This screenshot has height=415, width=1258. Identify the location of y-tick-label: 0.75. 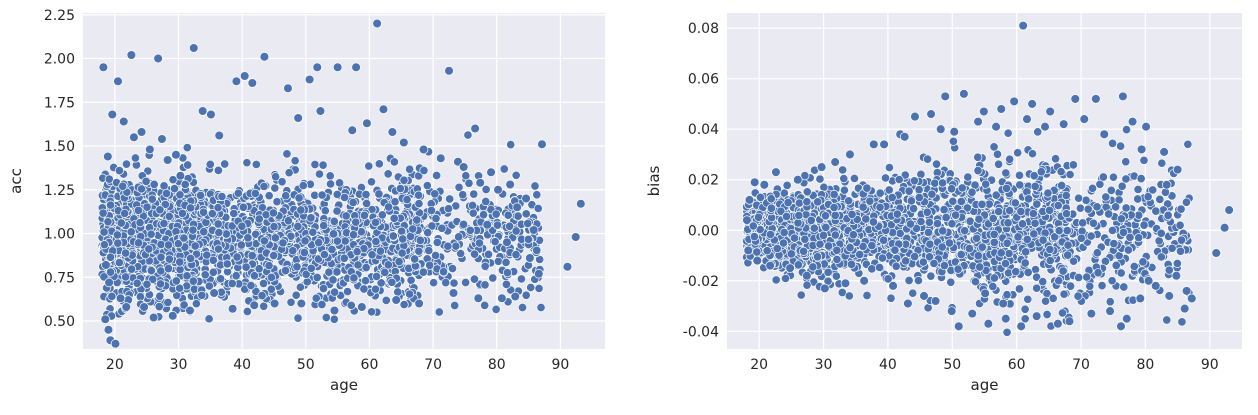
(59, 278).